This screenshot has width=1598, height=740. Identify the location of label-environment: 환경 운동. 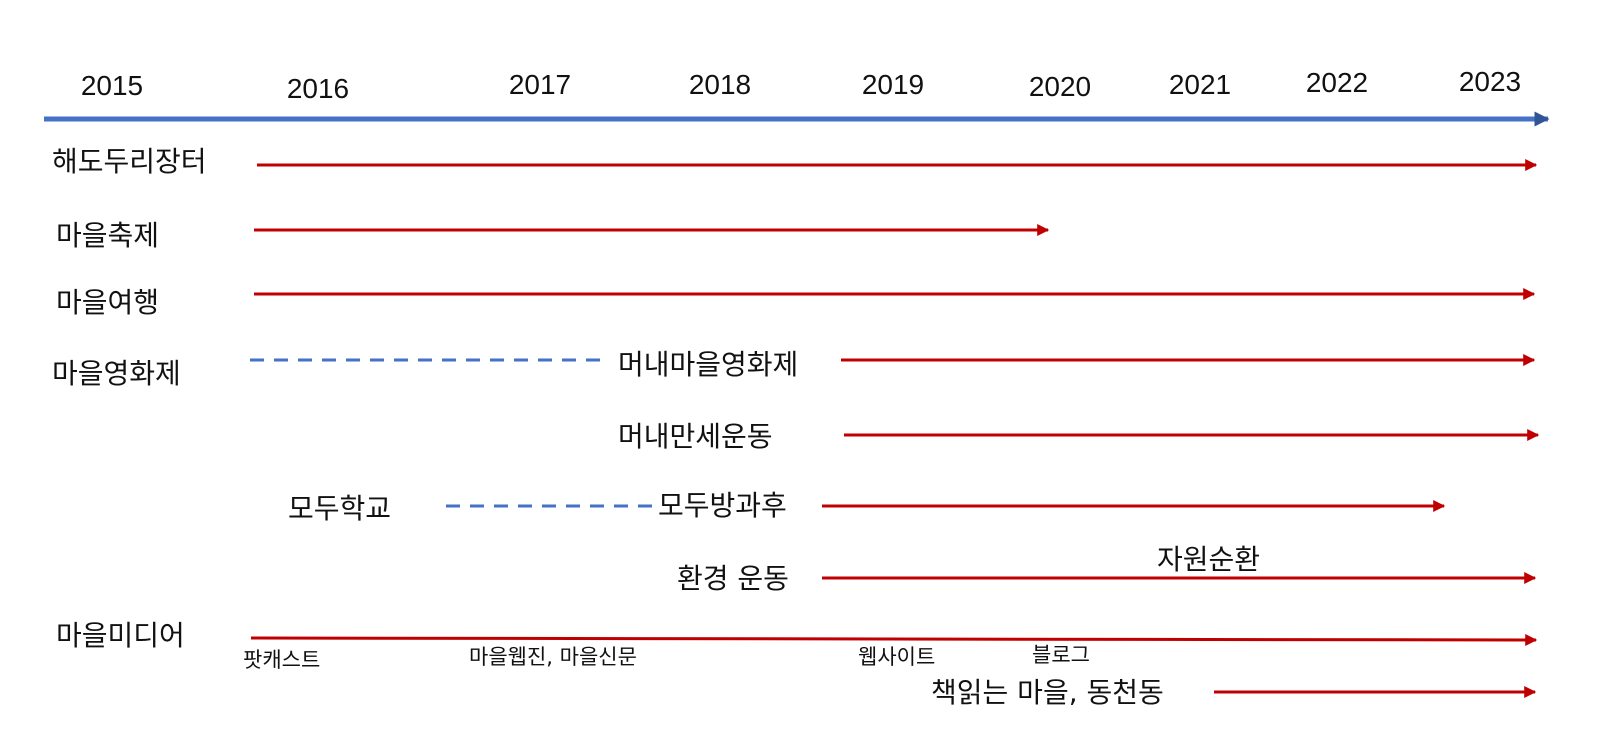
(733, 578).